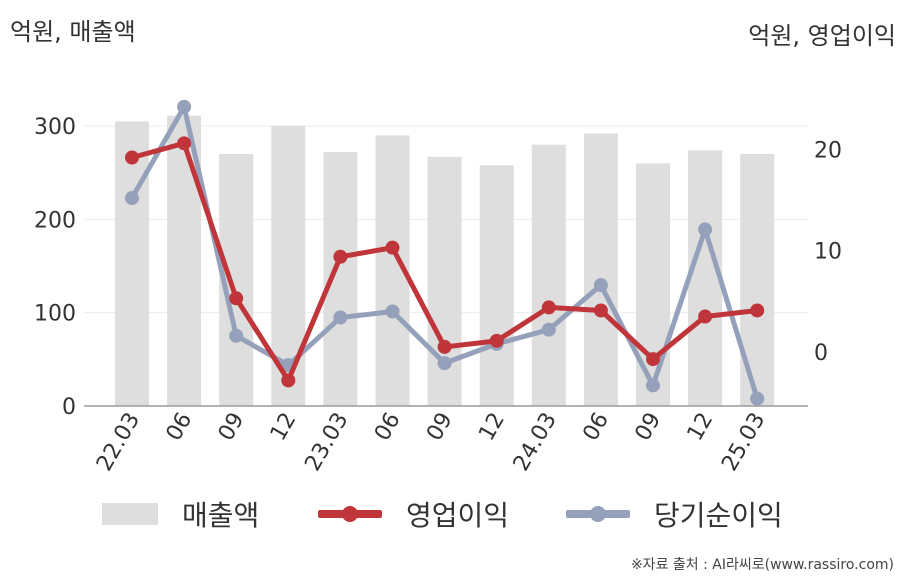 This screenshot has width=908, height=580. Describe the element at coordinates (55, 127) in the screenshot. I see `left-tick-label: 300` at that location.